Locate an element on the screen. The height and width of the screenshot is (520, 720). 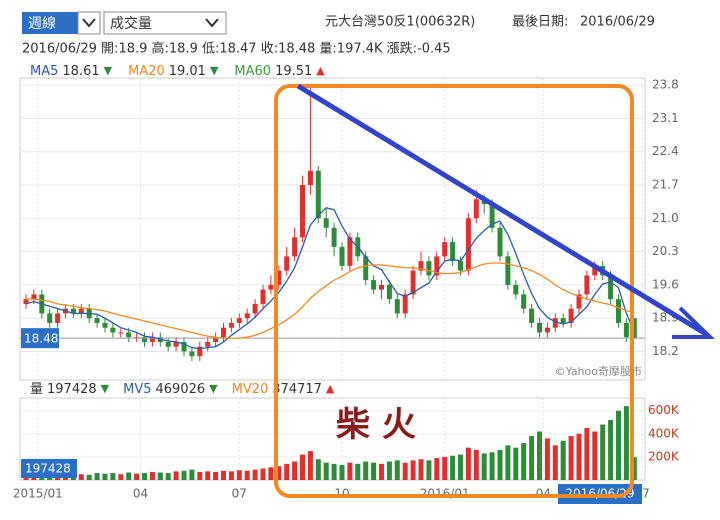
period-select is located at coordinates (50, 23).